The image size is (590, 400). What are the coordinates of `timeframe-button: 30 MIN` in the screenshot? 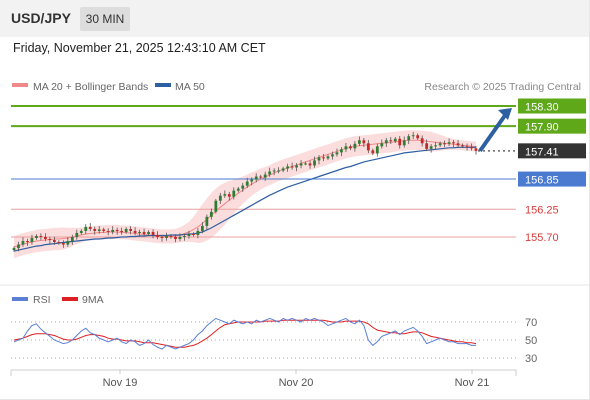 It's located at (105, 19).